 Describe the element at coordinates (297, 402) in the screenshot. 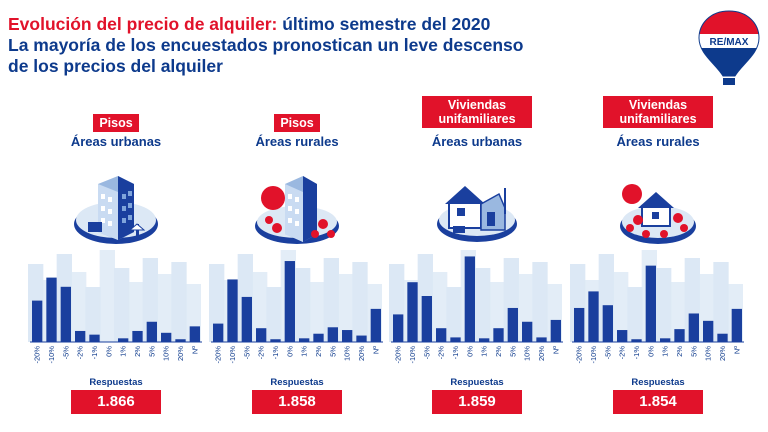

I see `responses-count: 1.858` at that location.